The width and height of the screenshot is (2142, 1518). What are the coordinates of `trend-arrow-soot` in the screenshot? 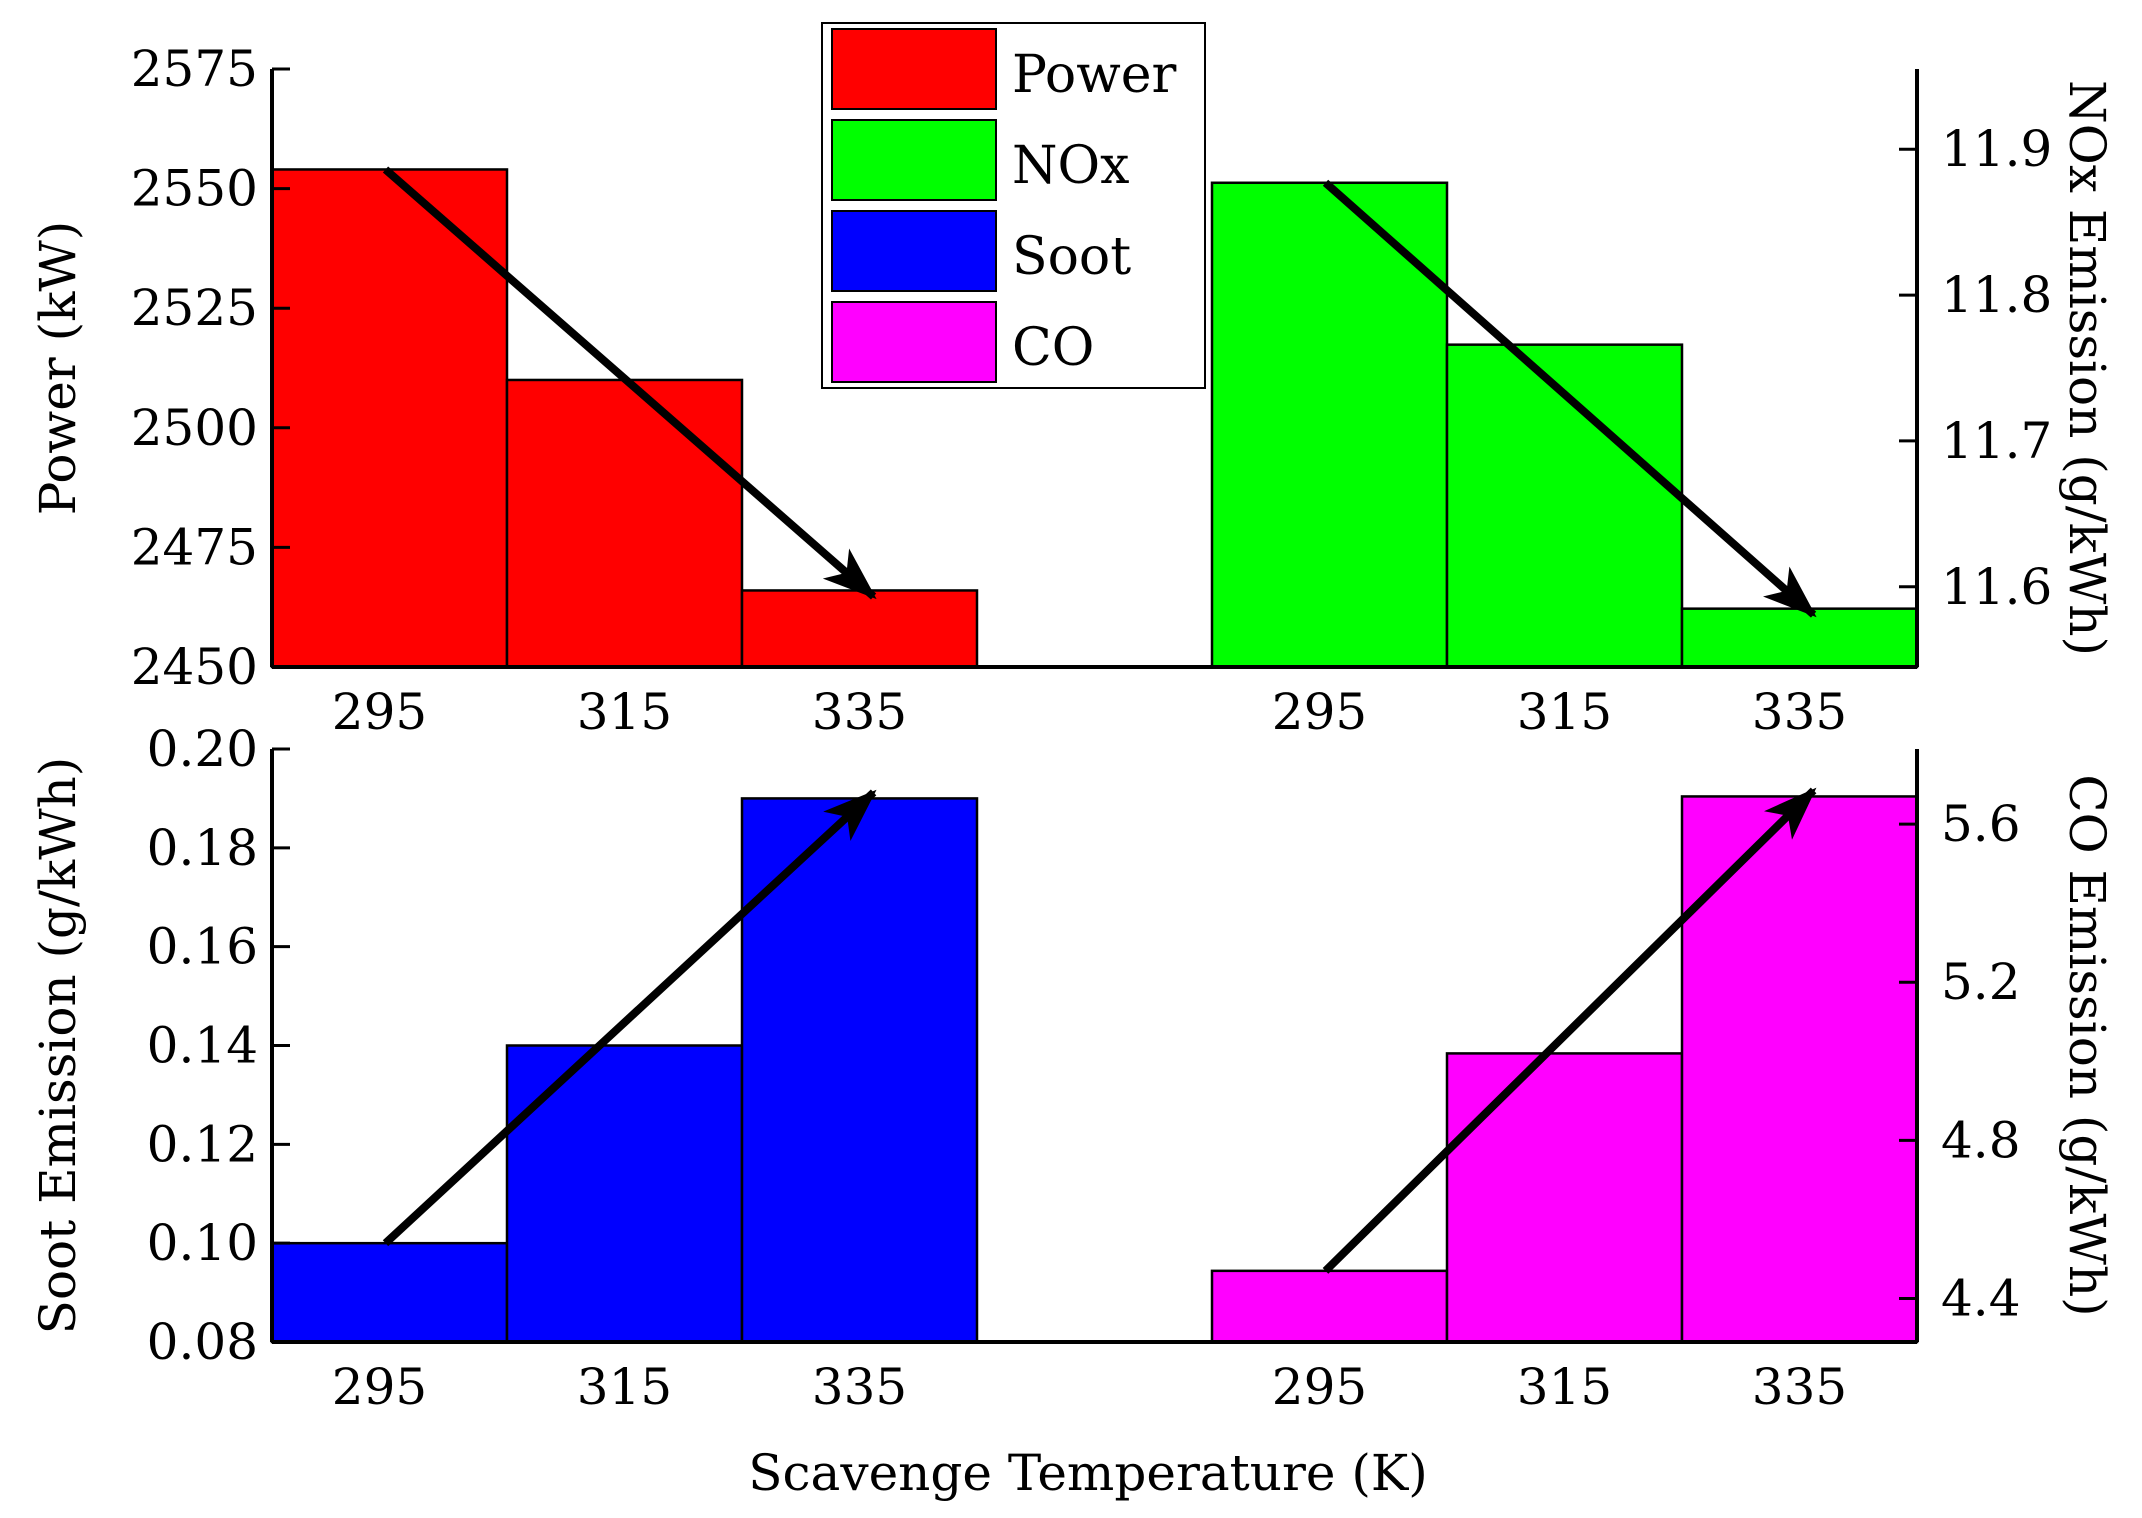 It's located at (629, 1018).